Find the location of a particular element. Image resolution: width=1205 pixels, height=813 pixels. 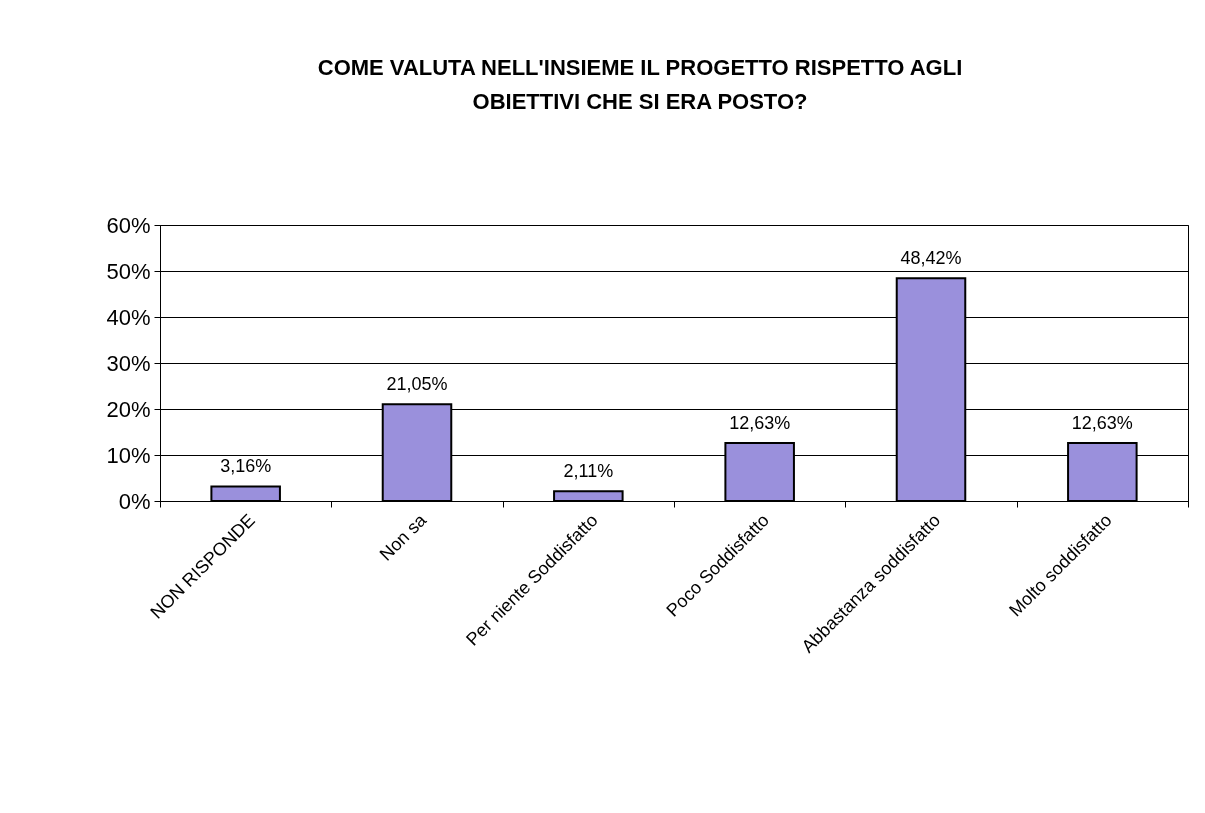

chart-title: COME VALUTA NELL'INSIEME IL PROGETTO RISPETTO AGLI OBIETTIVI CHE SI ERA POSTO? is located at coordinates (640, 84).